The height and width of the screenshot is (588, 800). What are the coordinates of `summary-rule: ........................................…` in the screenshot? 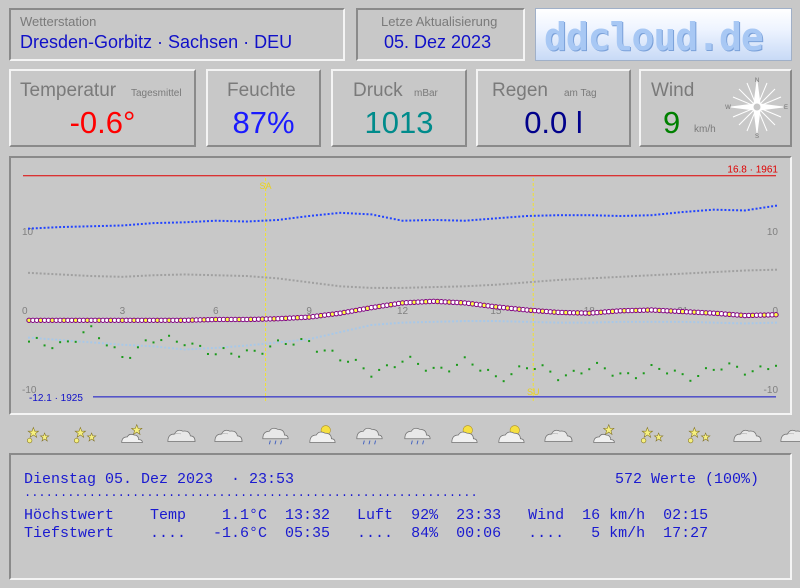 It's located at (251, 493).